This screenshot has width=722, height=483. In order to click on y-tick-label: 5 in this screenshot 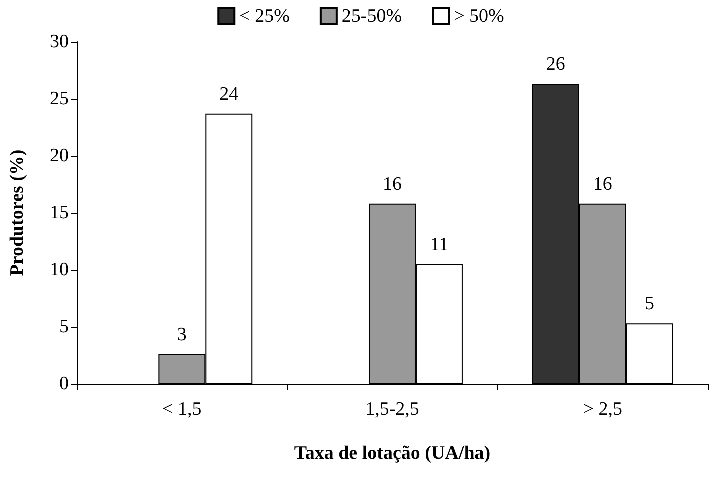, I will do `click(64, 327)`.